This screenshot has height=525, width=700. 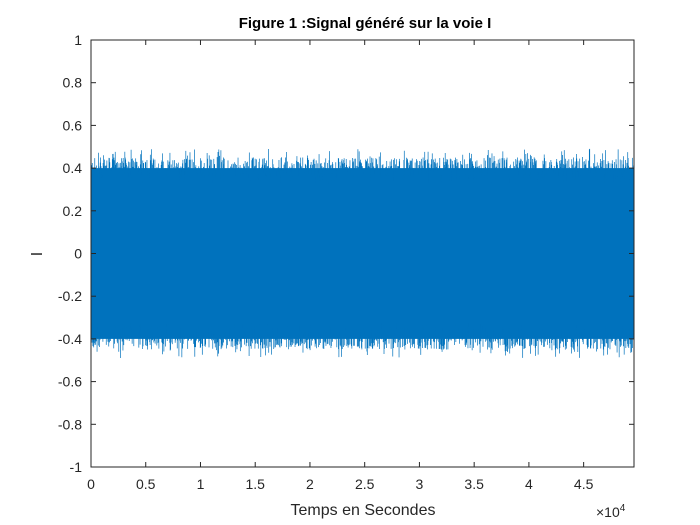 I want to click on x-tick-label: 0, so click(x=91, y=484).